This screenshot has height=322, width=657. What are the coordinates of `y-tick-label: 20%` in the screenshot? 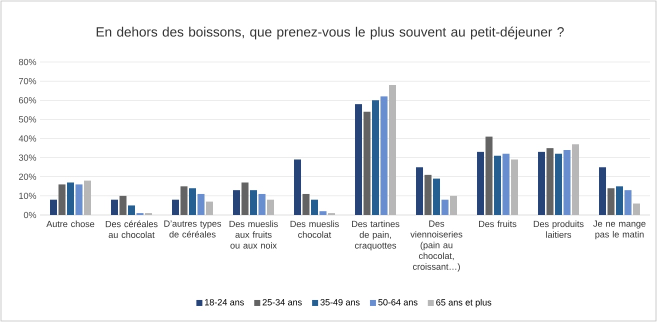 It's located at (27, 177).